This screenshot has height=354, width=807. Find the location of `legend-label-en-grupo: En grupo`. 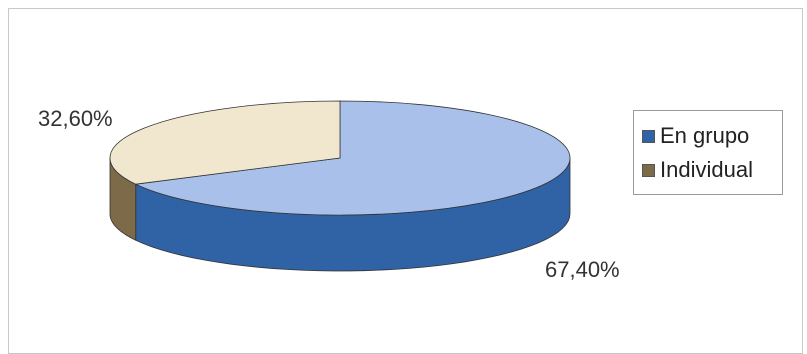

legend-label-en-grupo: En grupo is located at coordinates (705, 135).